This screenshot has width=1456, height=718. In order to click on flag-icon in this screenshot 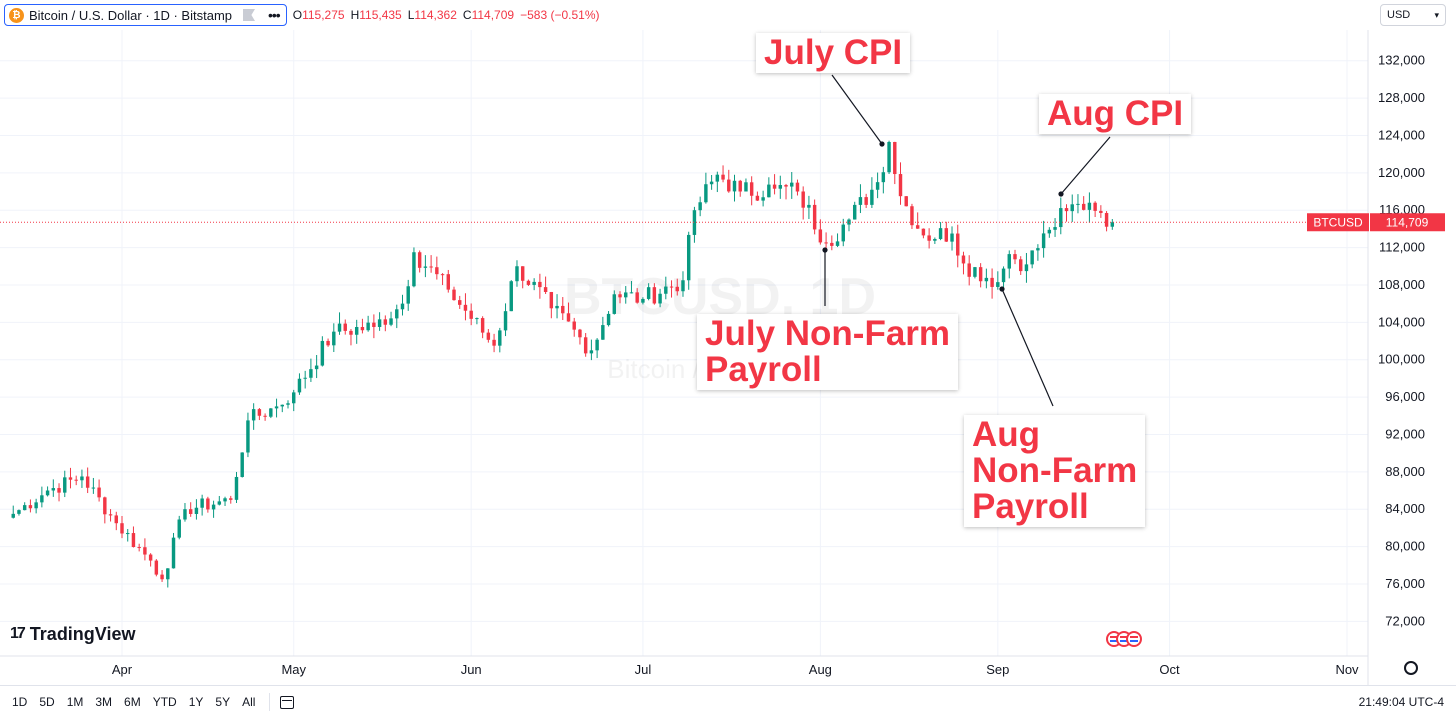, I will do `click(249, 15)`.